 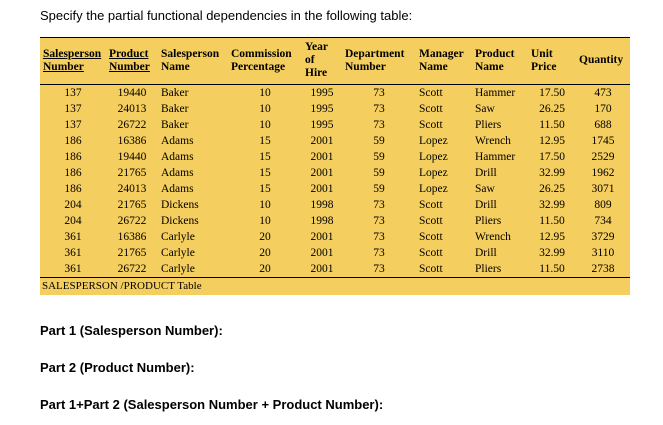 I want to click on column-header: Year of Hire, so click(x=316, y=60).